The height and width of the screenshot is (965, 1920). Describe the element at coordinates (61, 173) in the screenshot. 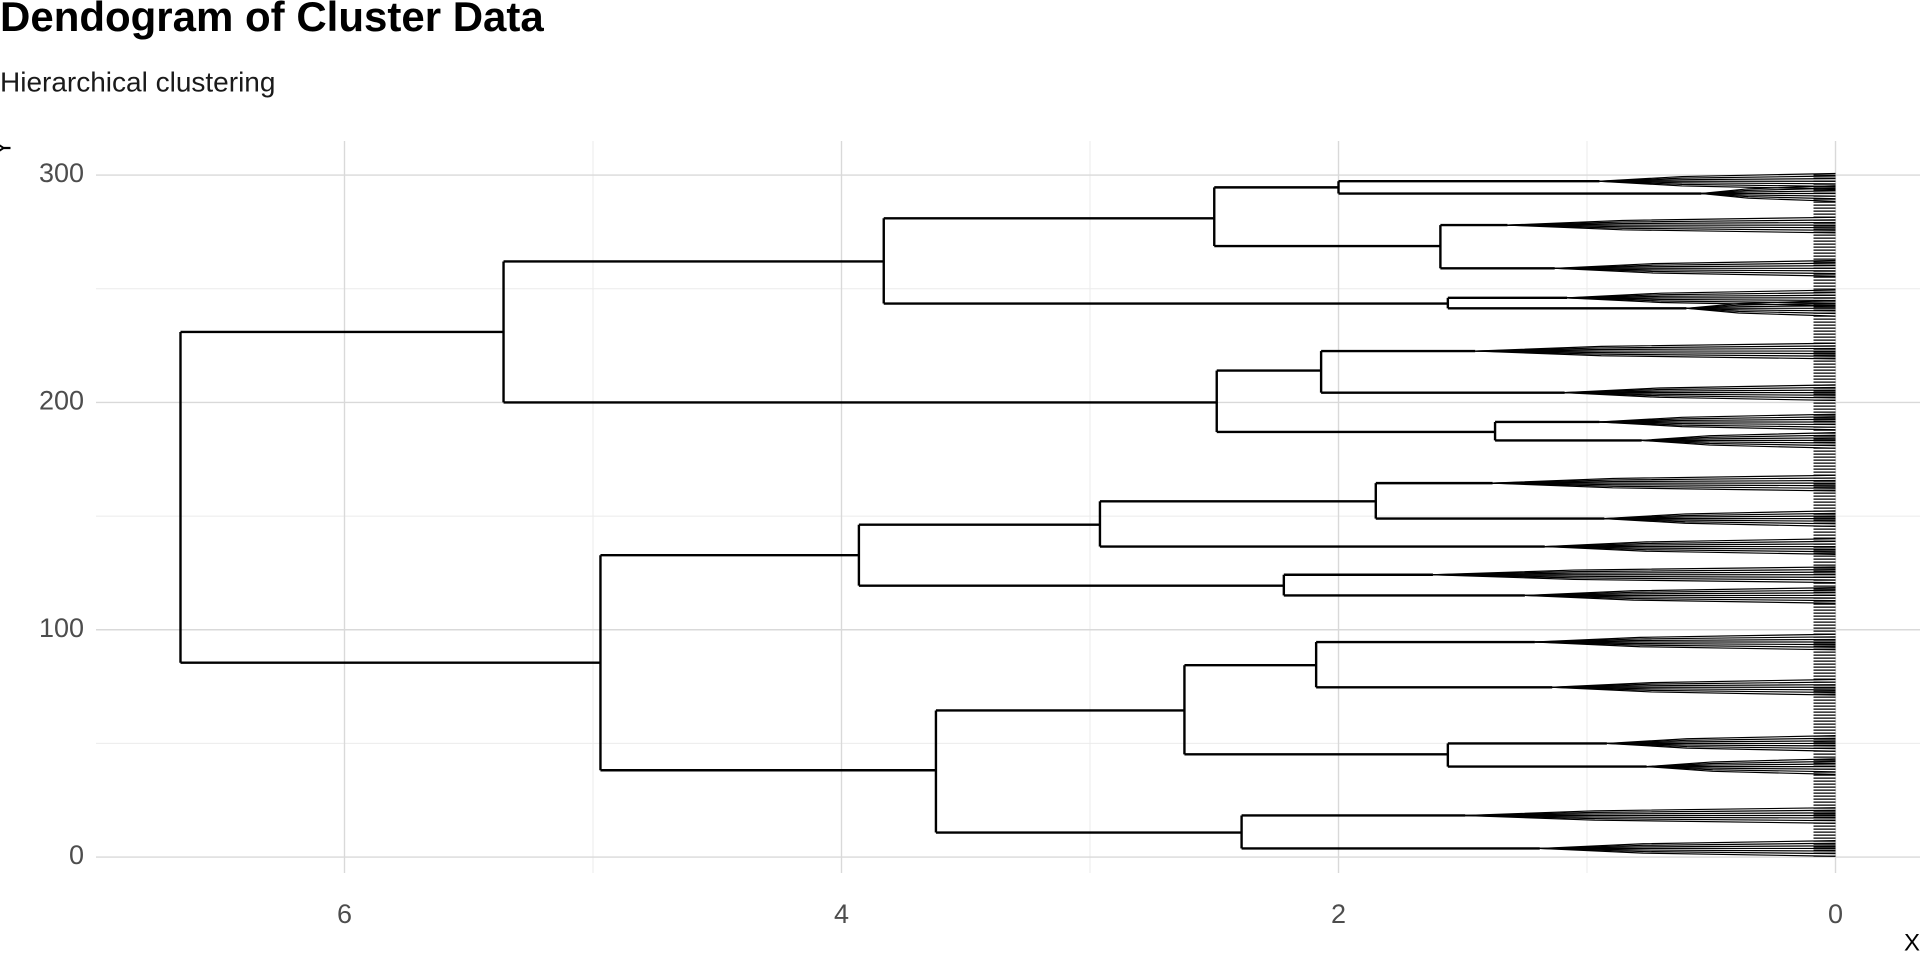

I see `y-tick-label: 300` at that location.